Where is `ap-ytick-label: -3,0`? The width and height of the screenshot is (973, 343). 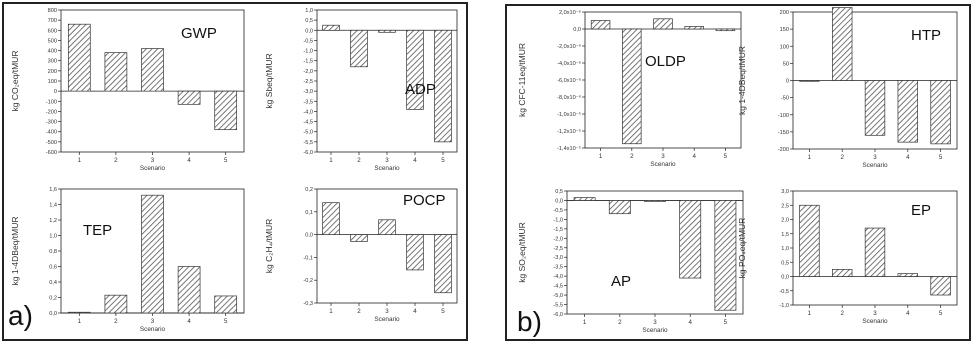 ap-ytick-label: -3,0 is located at coordinates (558, 258).